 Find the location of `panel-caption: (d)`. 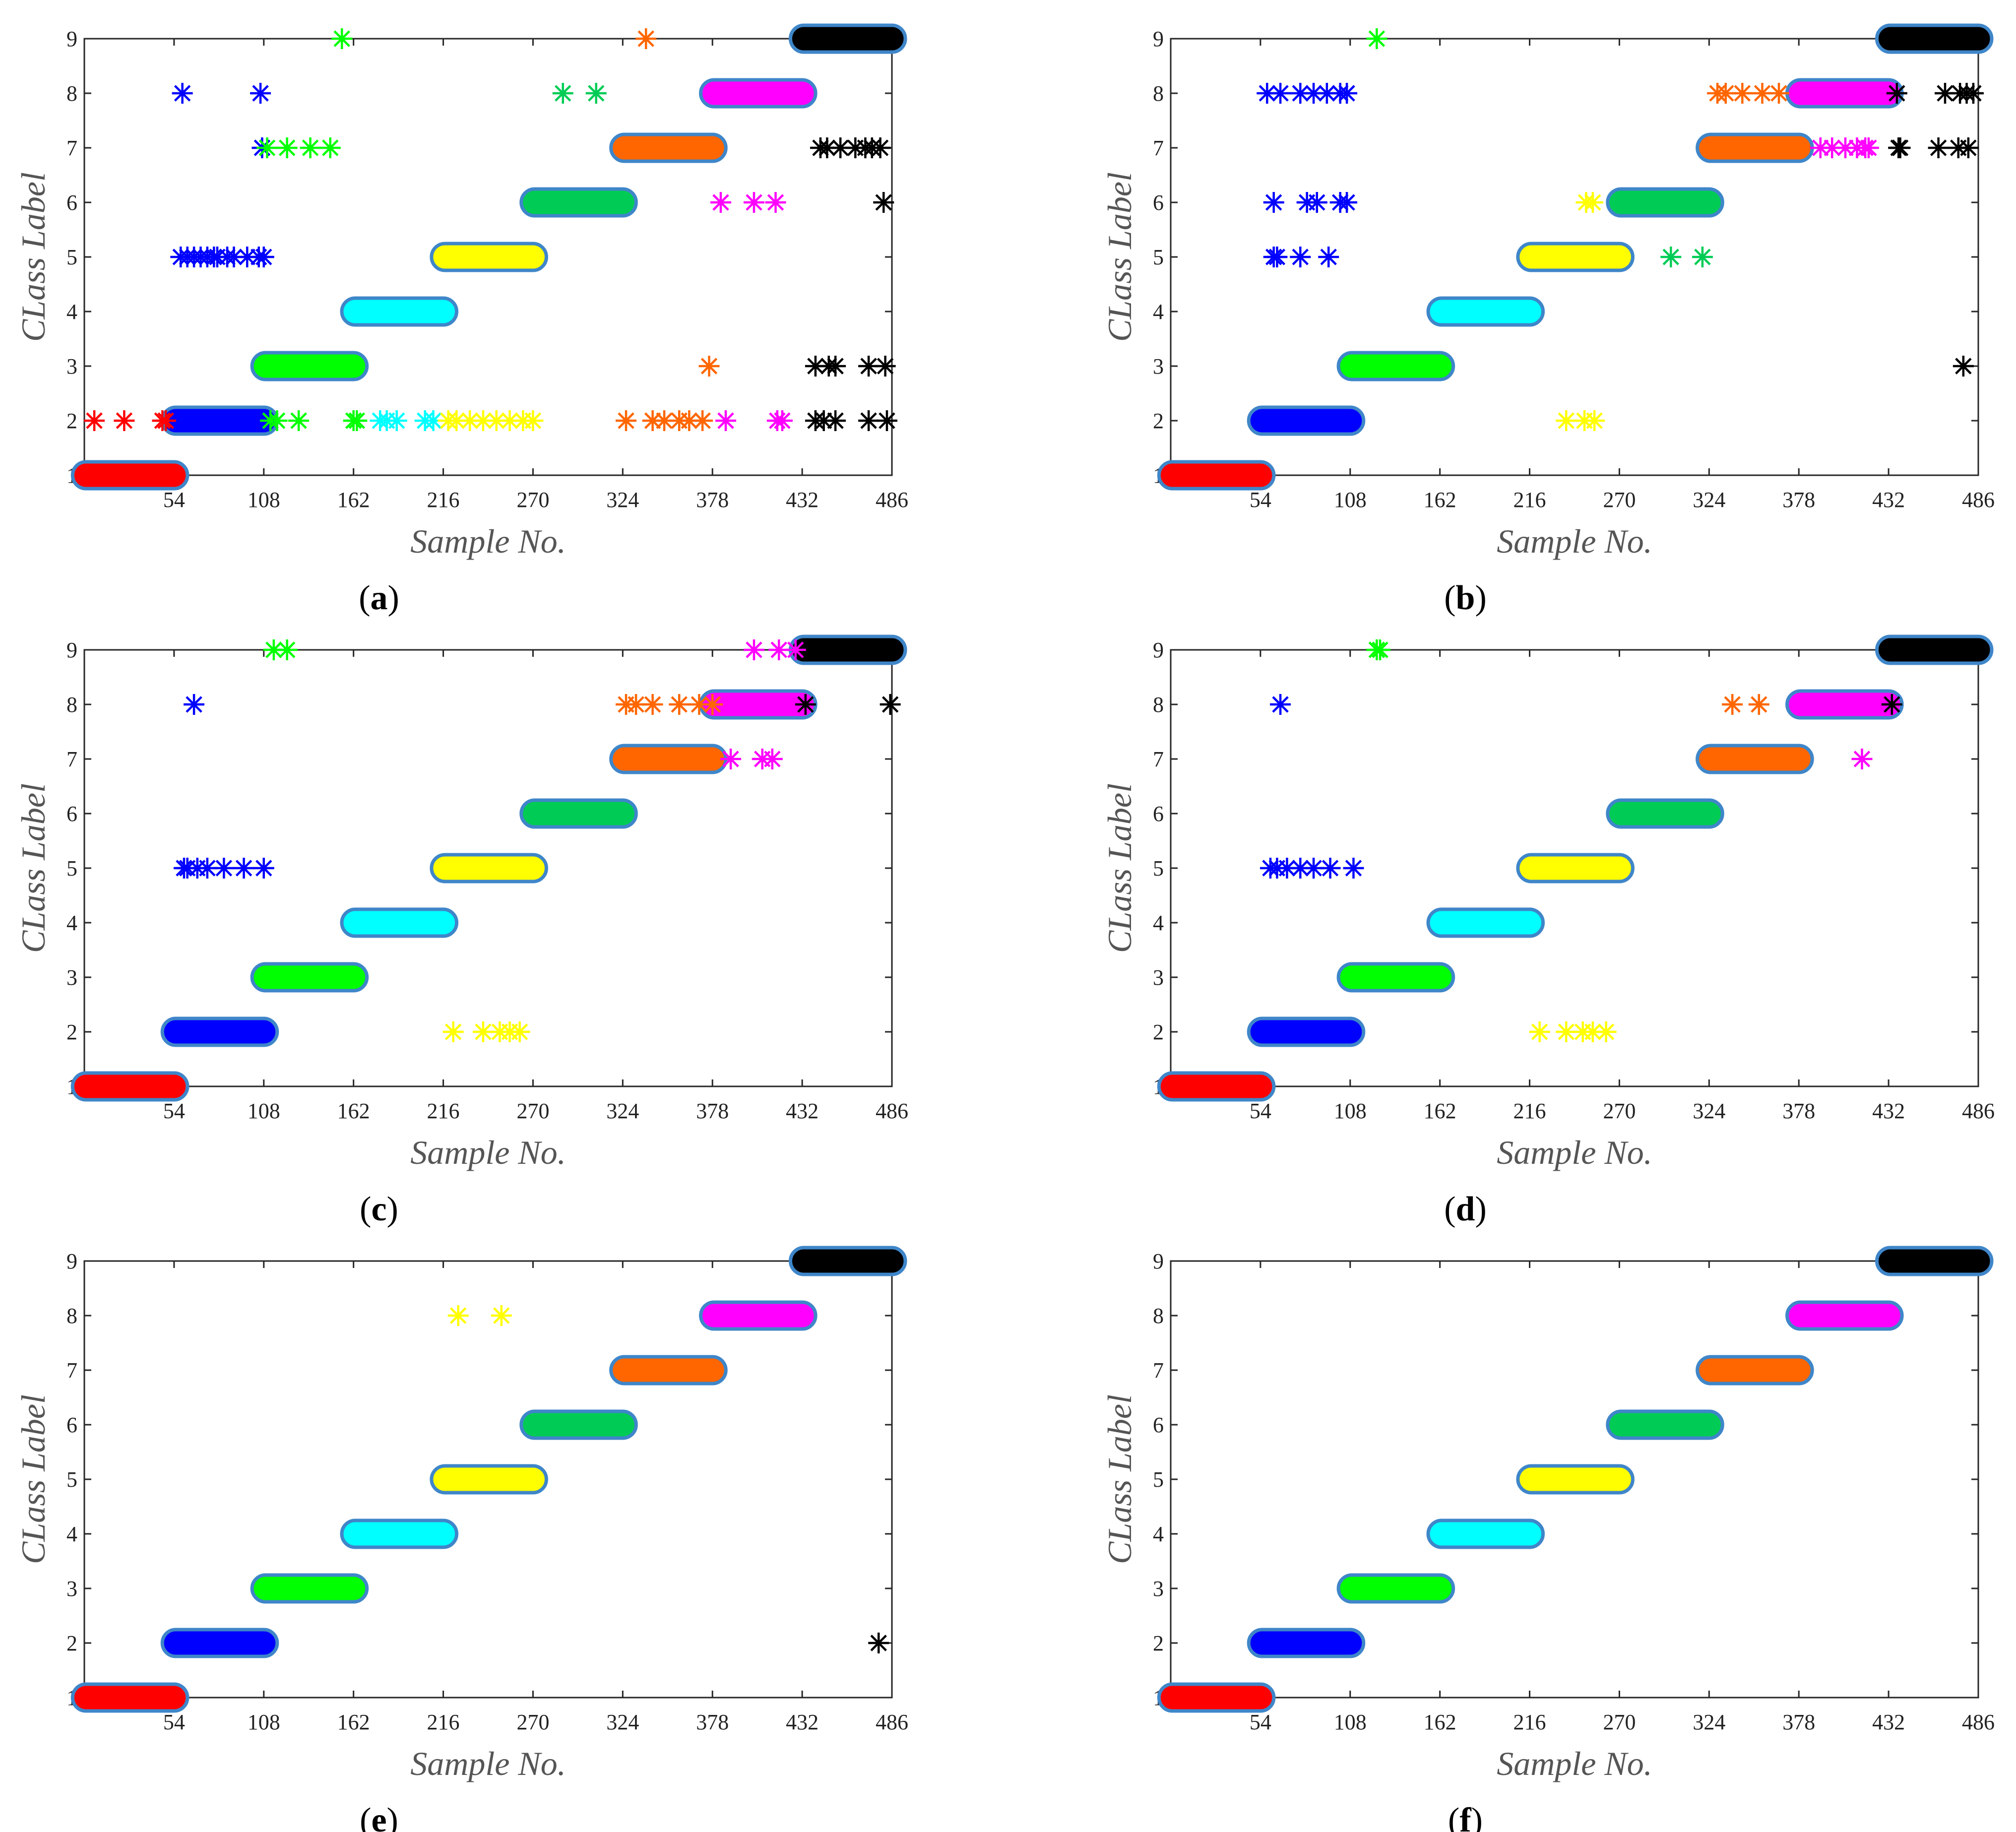

panel-caption: (d) is located at coordinates (1465, 1209).